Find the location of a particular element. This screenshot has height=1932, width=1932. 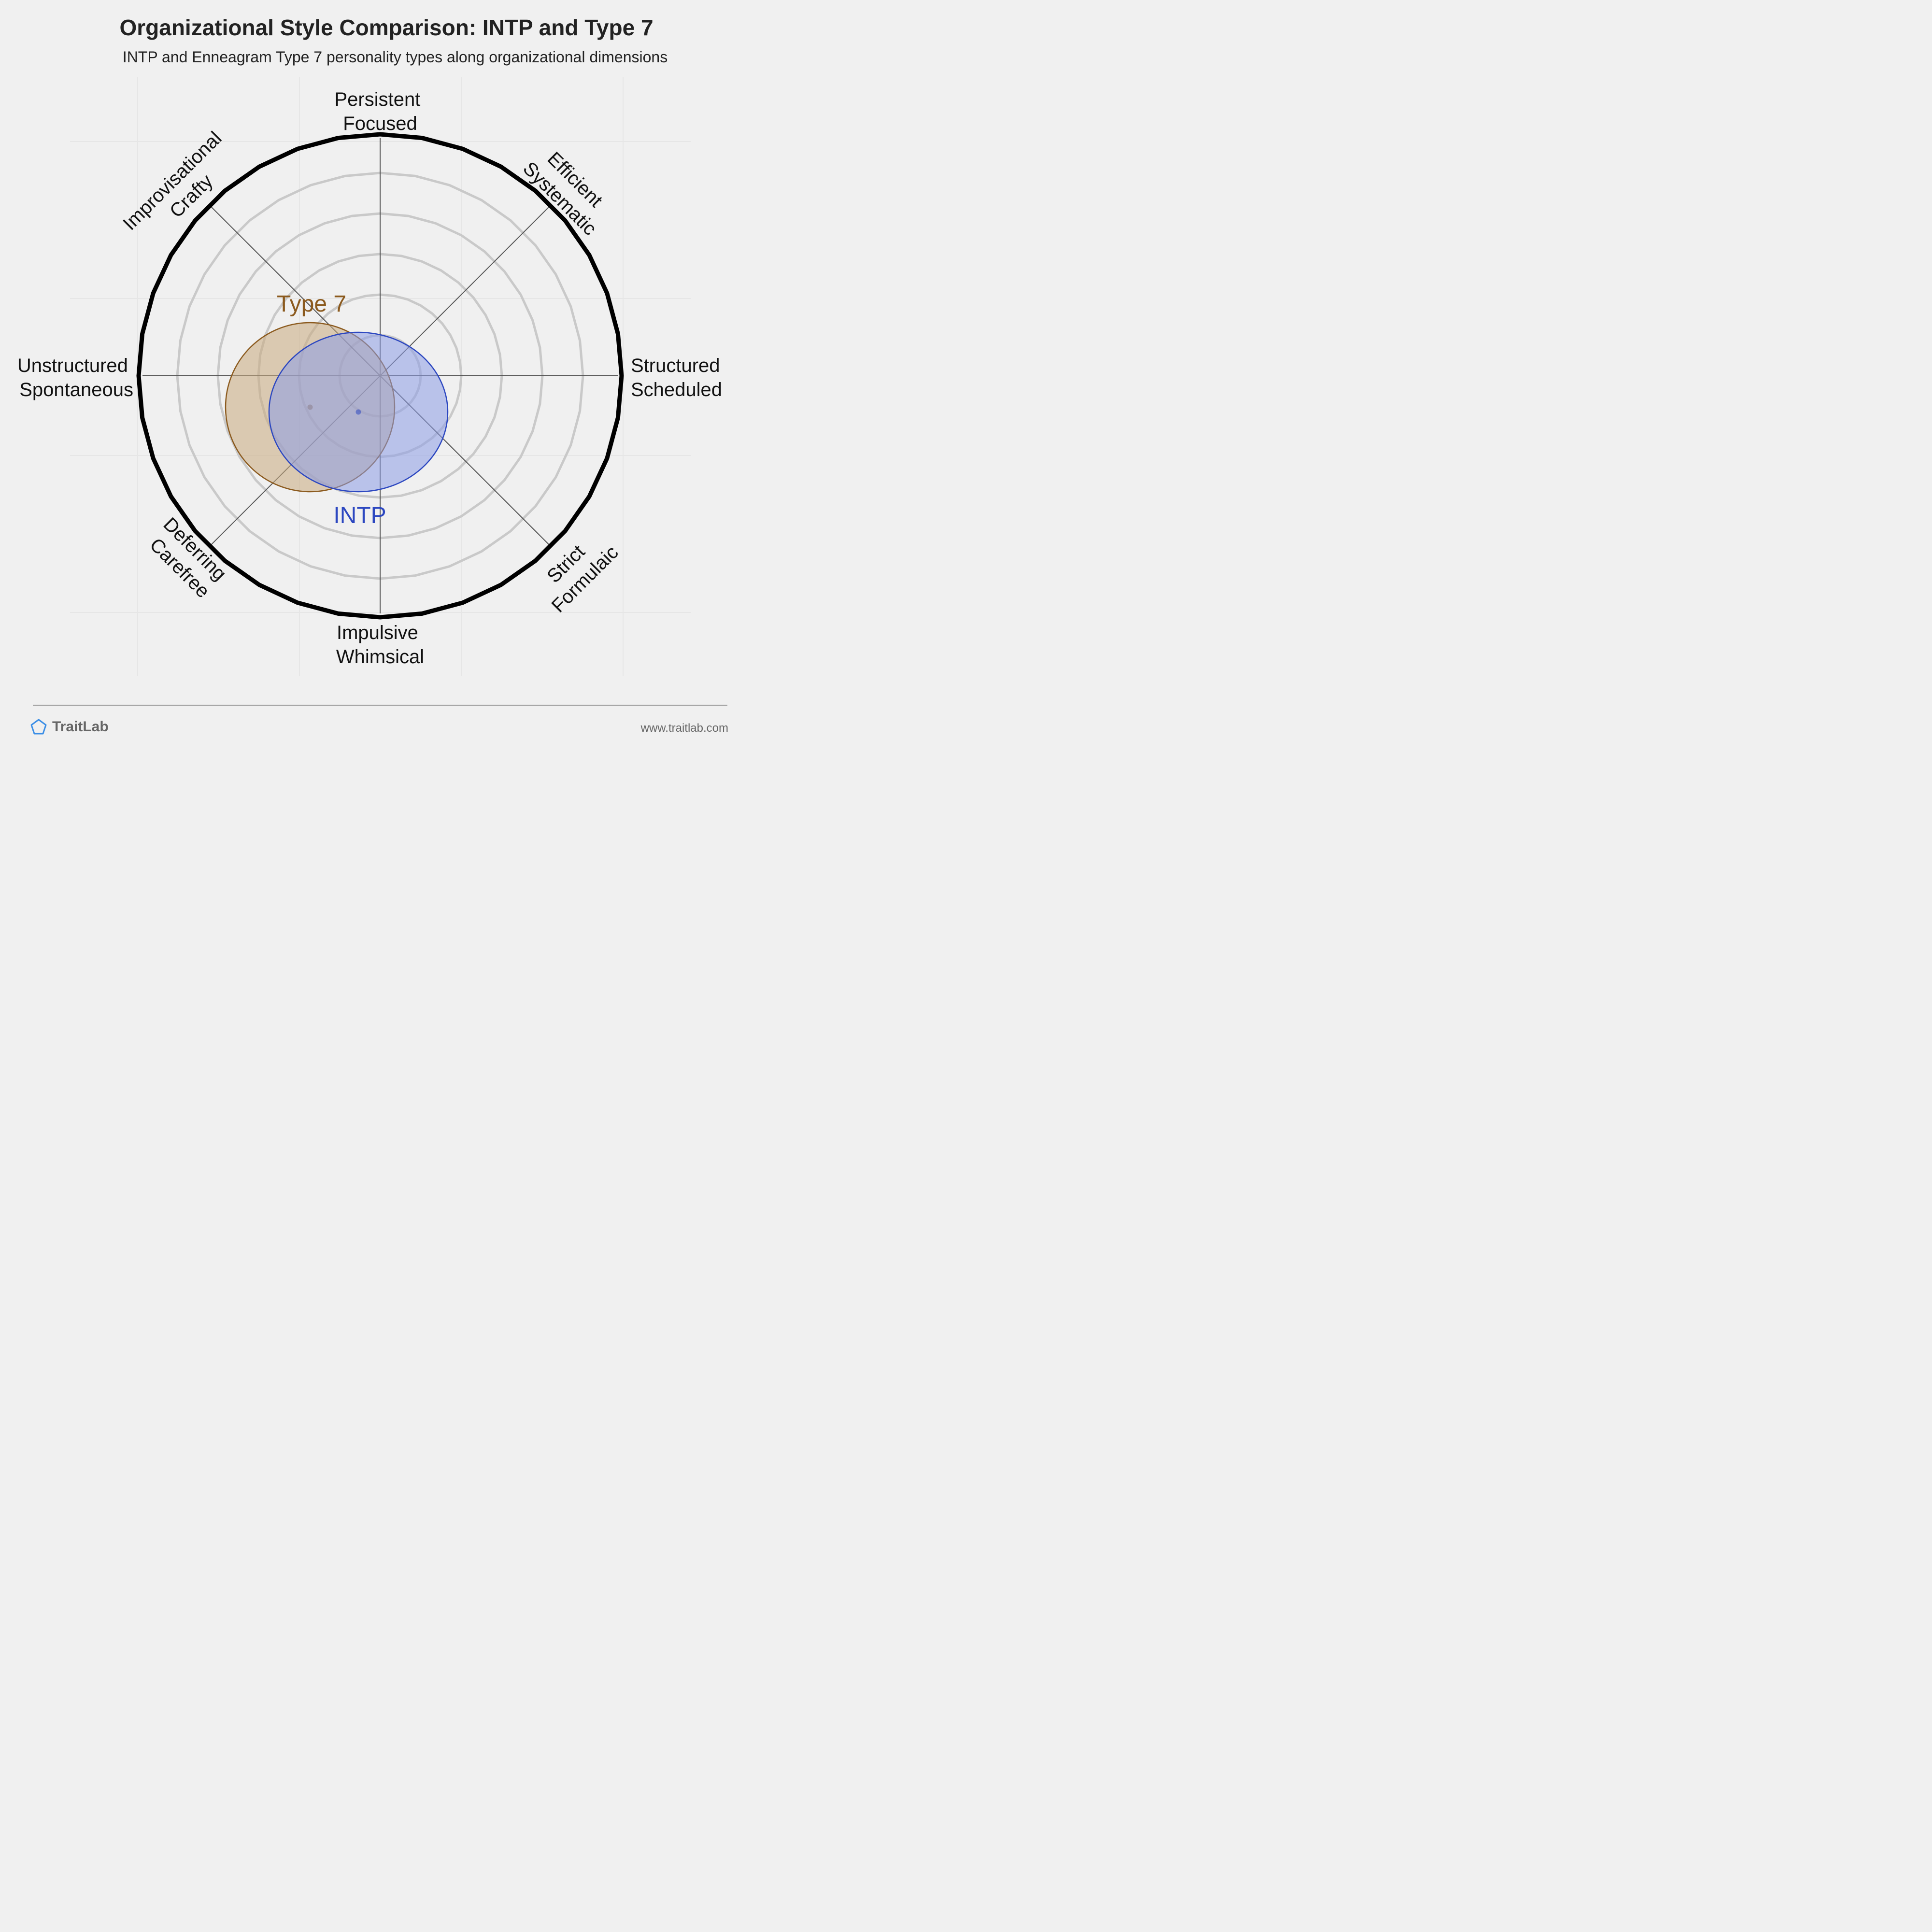

axis-label-bottom: Impulsive Whimsical is located at coordinates (380, 645).